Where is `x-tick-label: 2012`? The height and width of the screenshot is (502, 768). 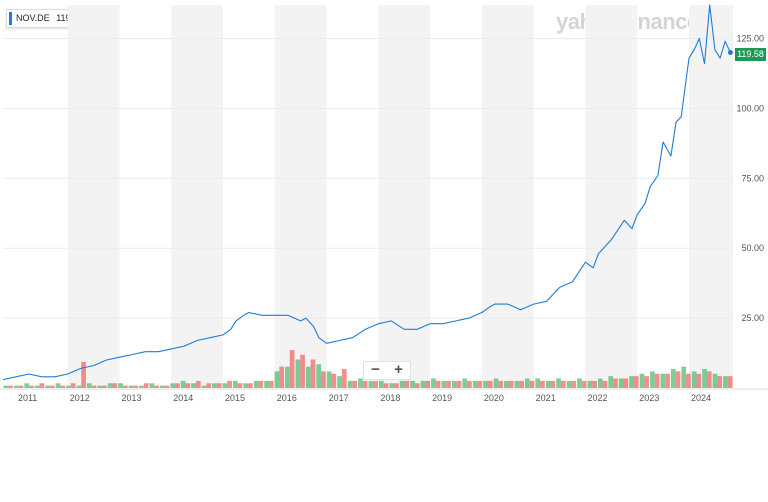
x-tick-label: 2012 is located at coordinates (80, 398).